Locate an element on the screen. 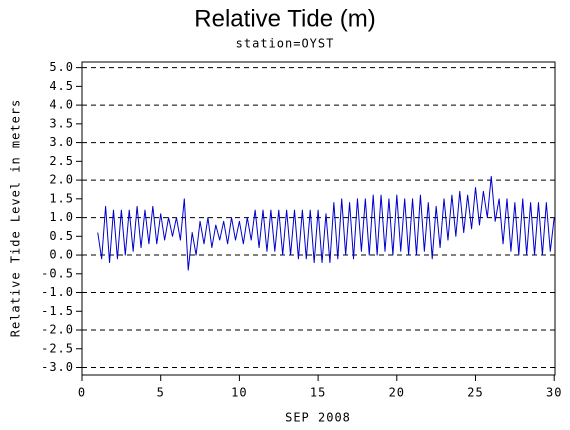  x-tick-label: 5 is located at coordinates (161, 393).